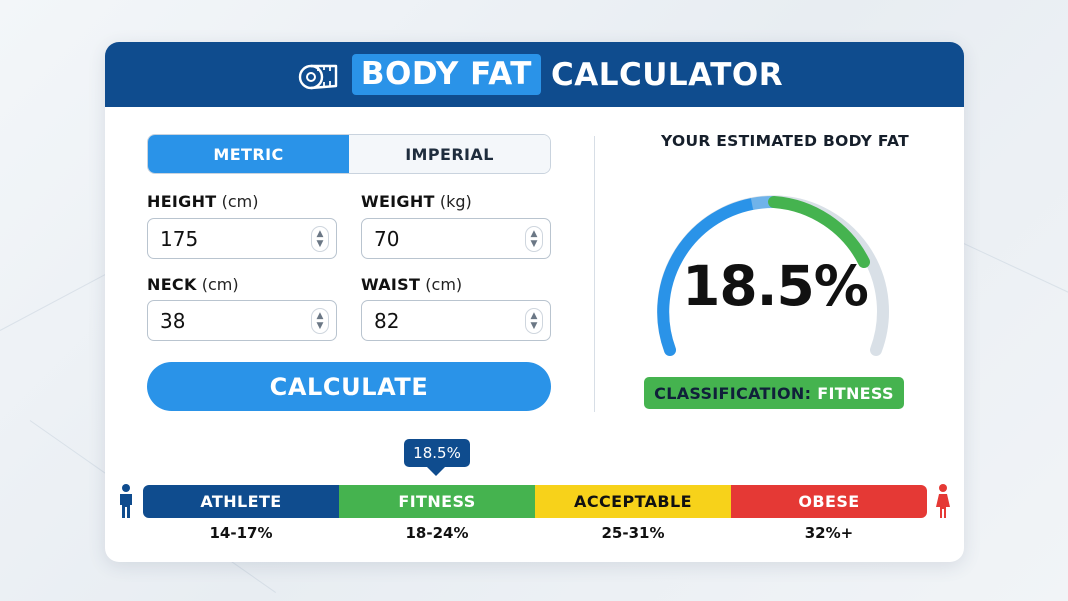 Image resolution: width=1068 pixels, height=601 pixels. I want to click on waist-value: 82, so click(387, 320).